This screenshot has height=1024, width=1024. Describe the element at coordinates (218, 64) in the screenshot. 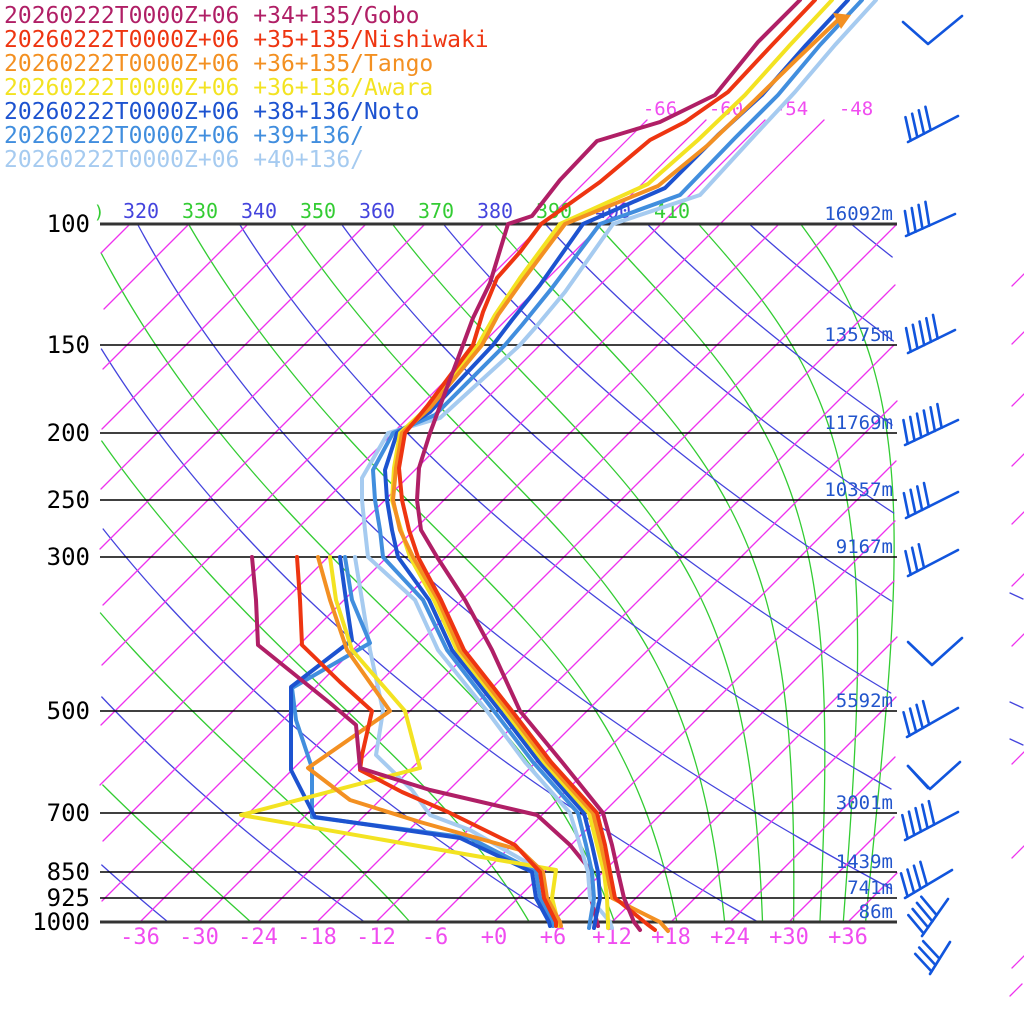

I see `legend-entry: 20260222T0000Z+06 +36+135/Tango` at that location.